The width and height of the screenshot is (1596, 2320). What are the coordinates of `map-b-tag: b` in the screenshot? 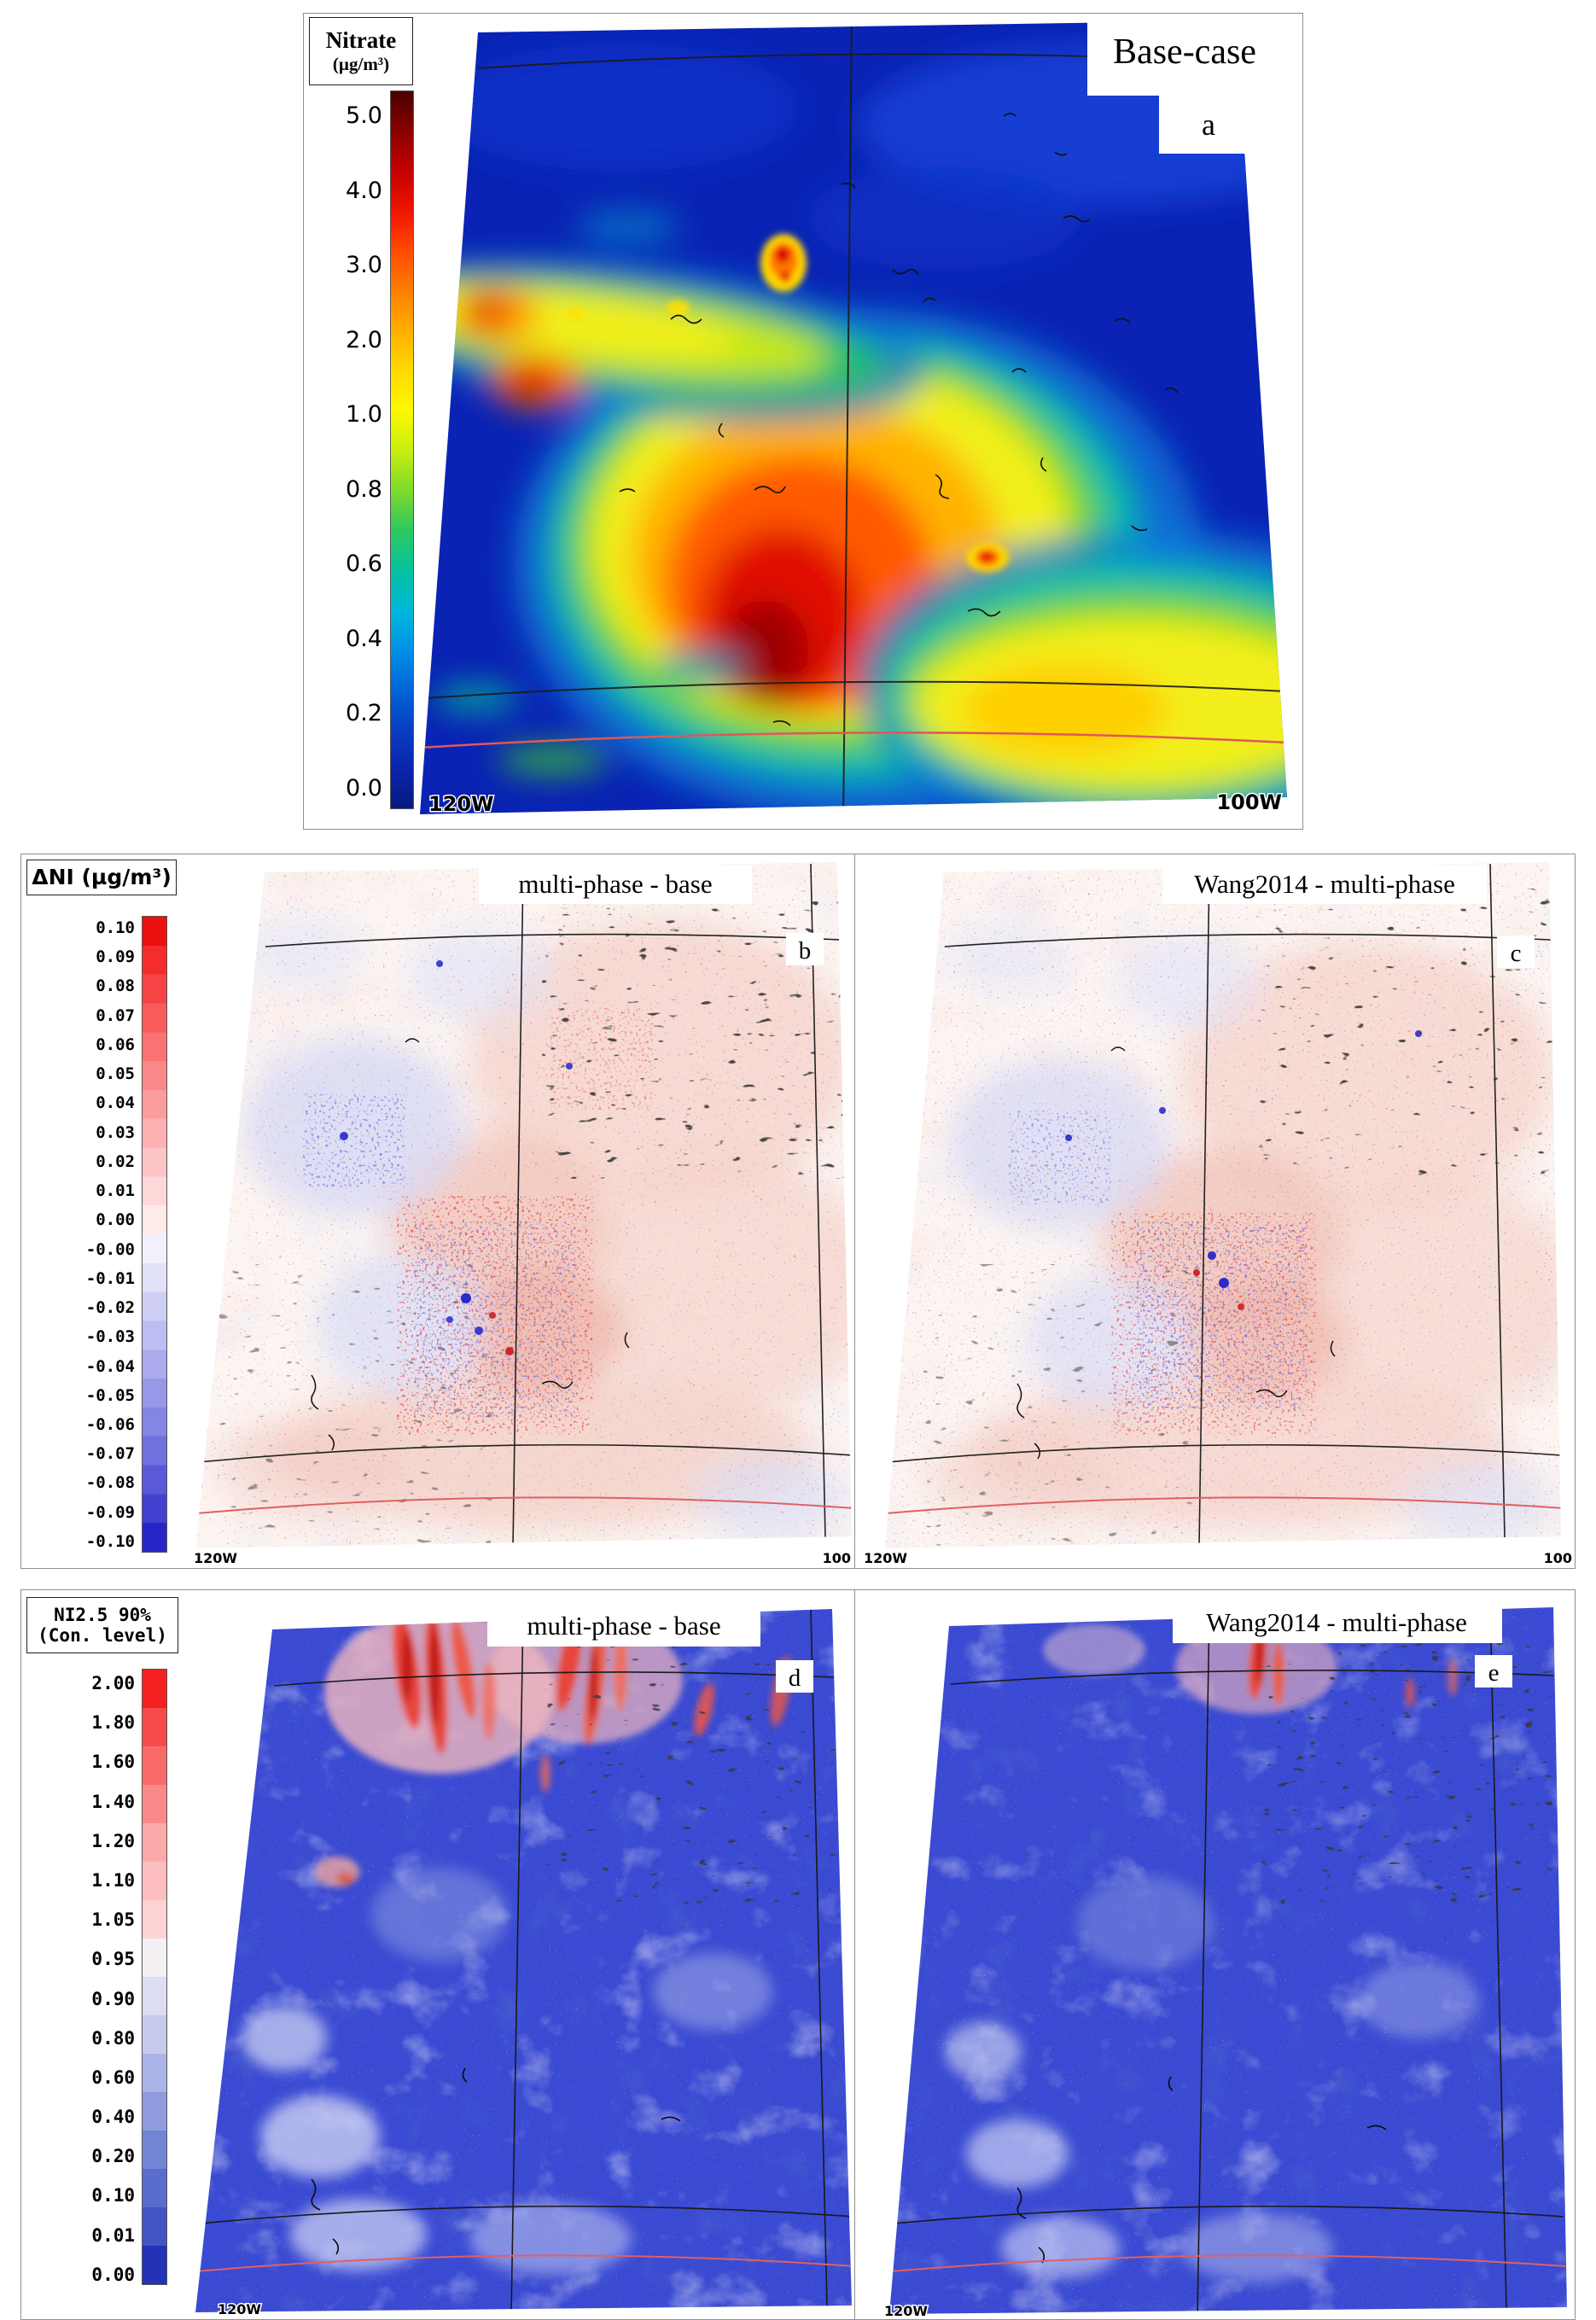 It's located at (805, 951).